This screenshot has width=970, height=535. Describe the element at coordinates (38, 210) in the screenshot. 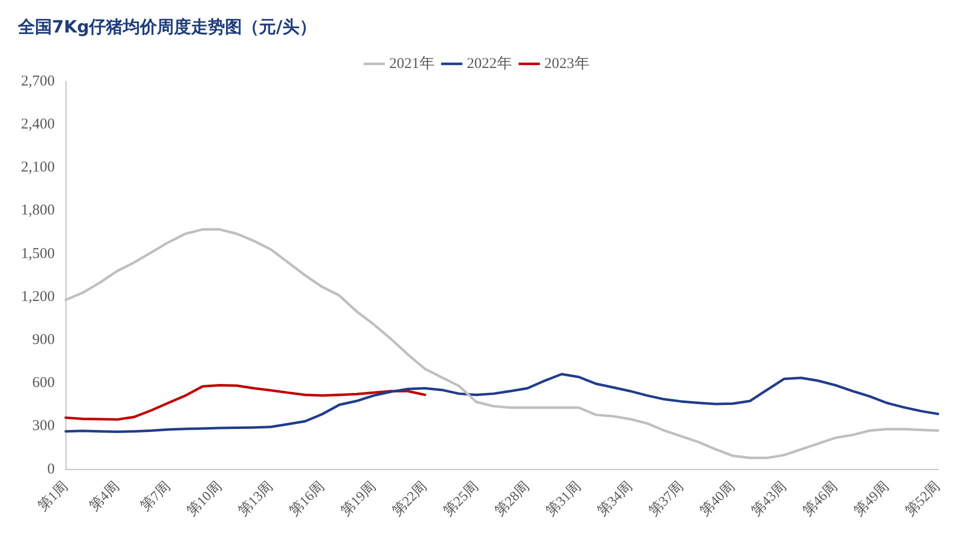

I see `y-tick-label: 1,800` at that location.